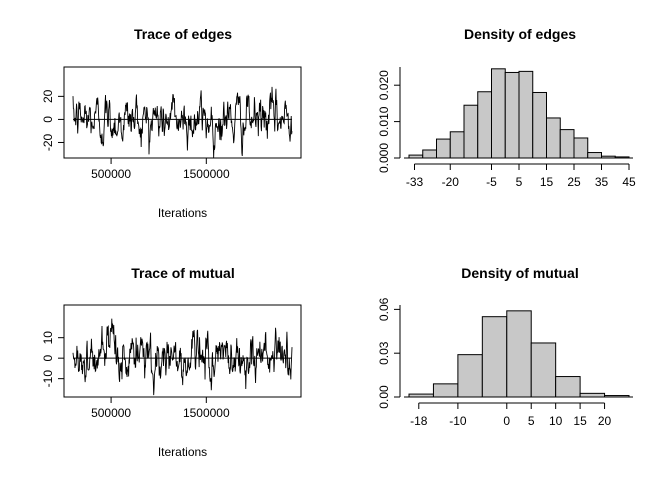  I want to click on y-tick-label: 20, so click(48, 96).